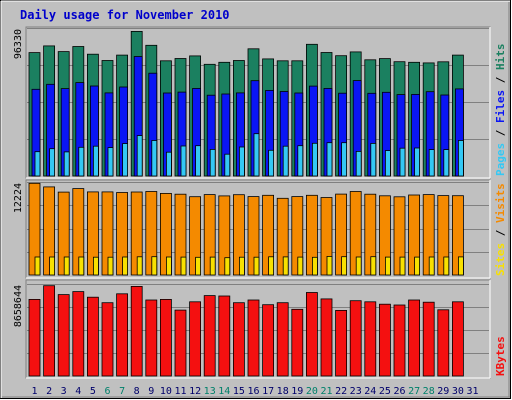 This screenshot has width=512, height=400. What do you see at coordinates (312, 391) in the screenshot?
I see `day-label: 20` at bounding box center [312, 391].